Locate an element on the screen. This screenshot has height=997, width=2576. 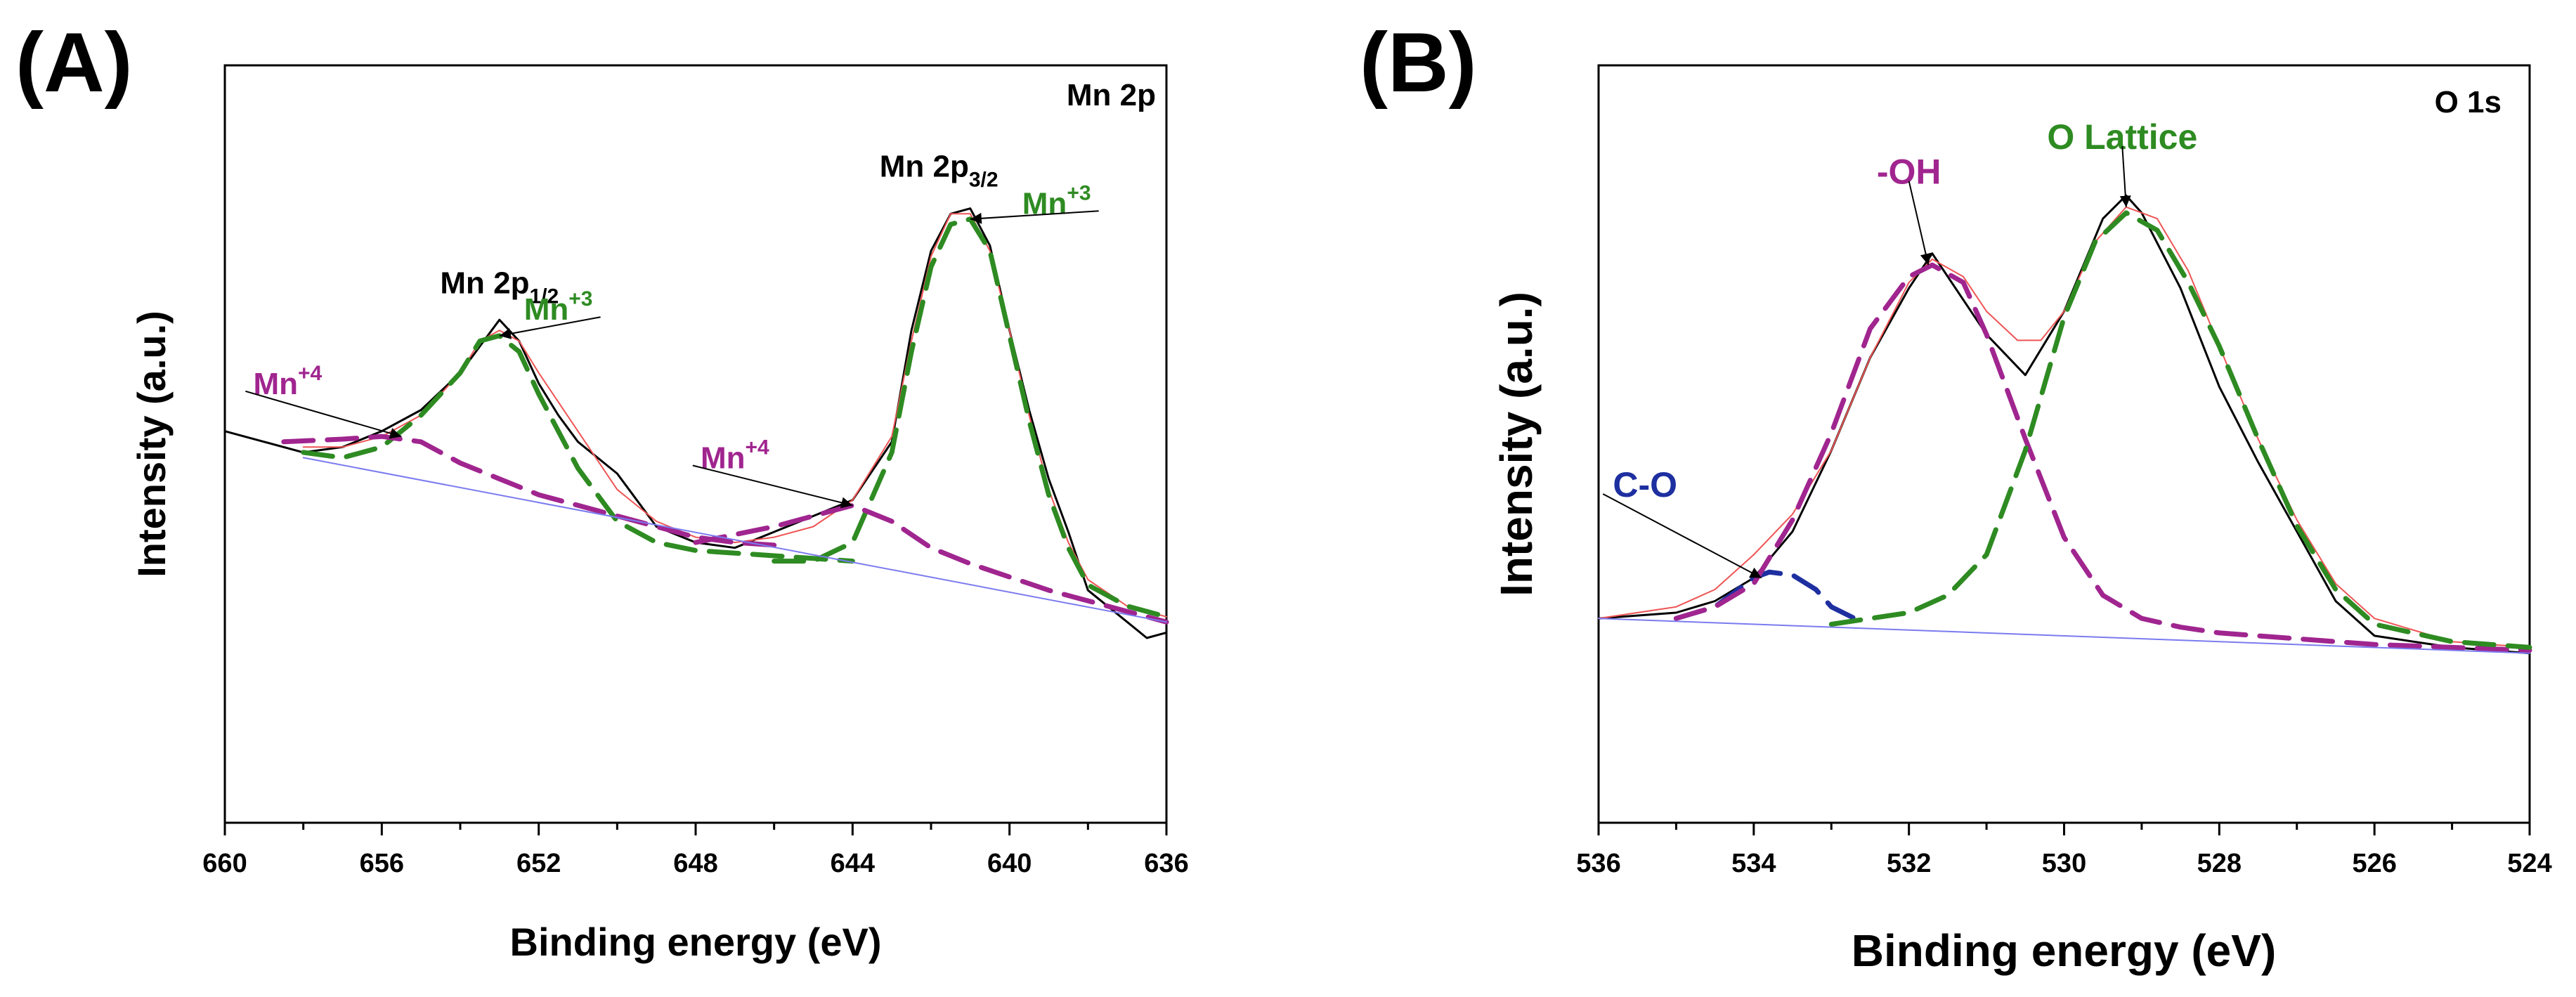
x-tick-label: 648 is located at coordinates (695, 863).